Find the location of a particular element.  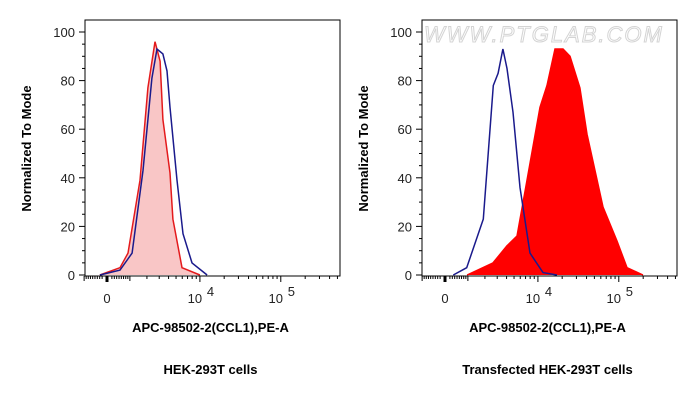

panel-title: Transfected HEK-293T cells is located at coordinates (547, 369).